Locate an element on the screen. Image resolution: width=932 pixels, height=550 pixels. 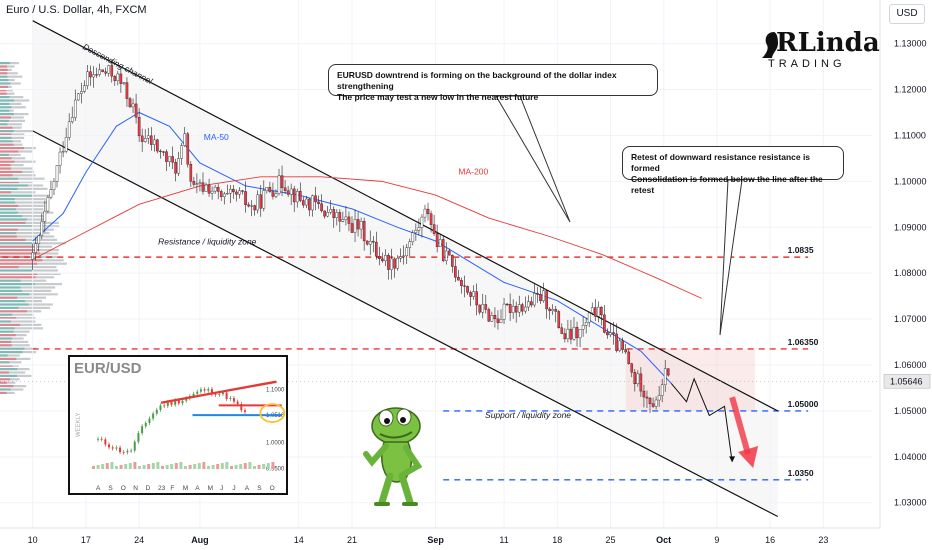
brand-logo: RLinda TRADING is located at coordinates (819, 51).